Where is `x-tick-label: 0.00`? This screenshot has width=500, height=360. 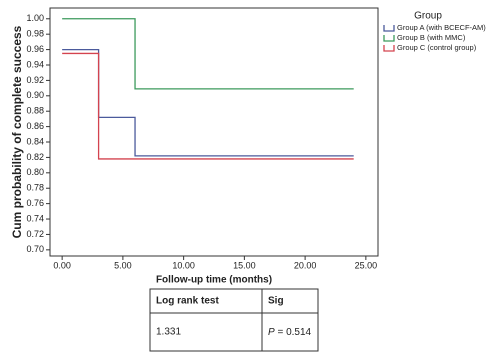 x-tick-label: 0.00 is located at coordinates (62, 265).